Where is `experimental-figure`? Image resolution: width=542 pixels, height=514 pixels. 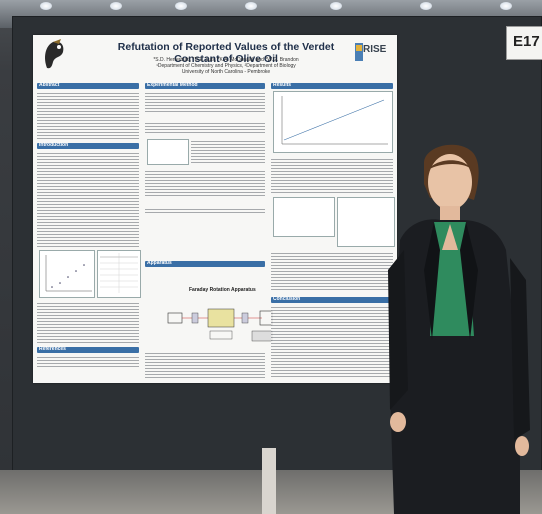 experimental-figure is located at coordinates (168, 152).